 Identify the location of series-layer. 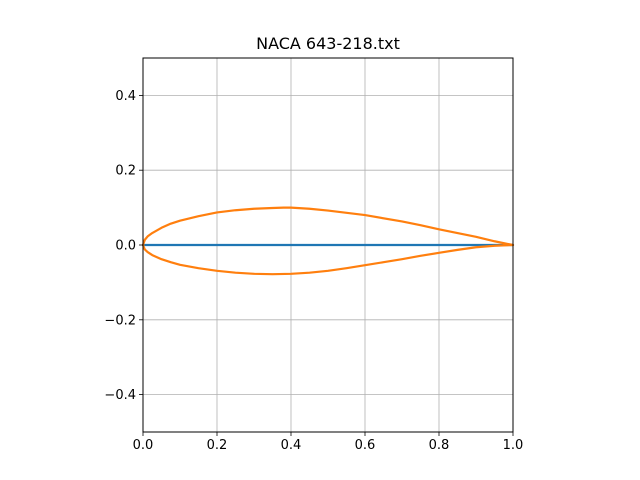
(328, 241).